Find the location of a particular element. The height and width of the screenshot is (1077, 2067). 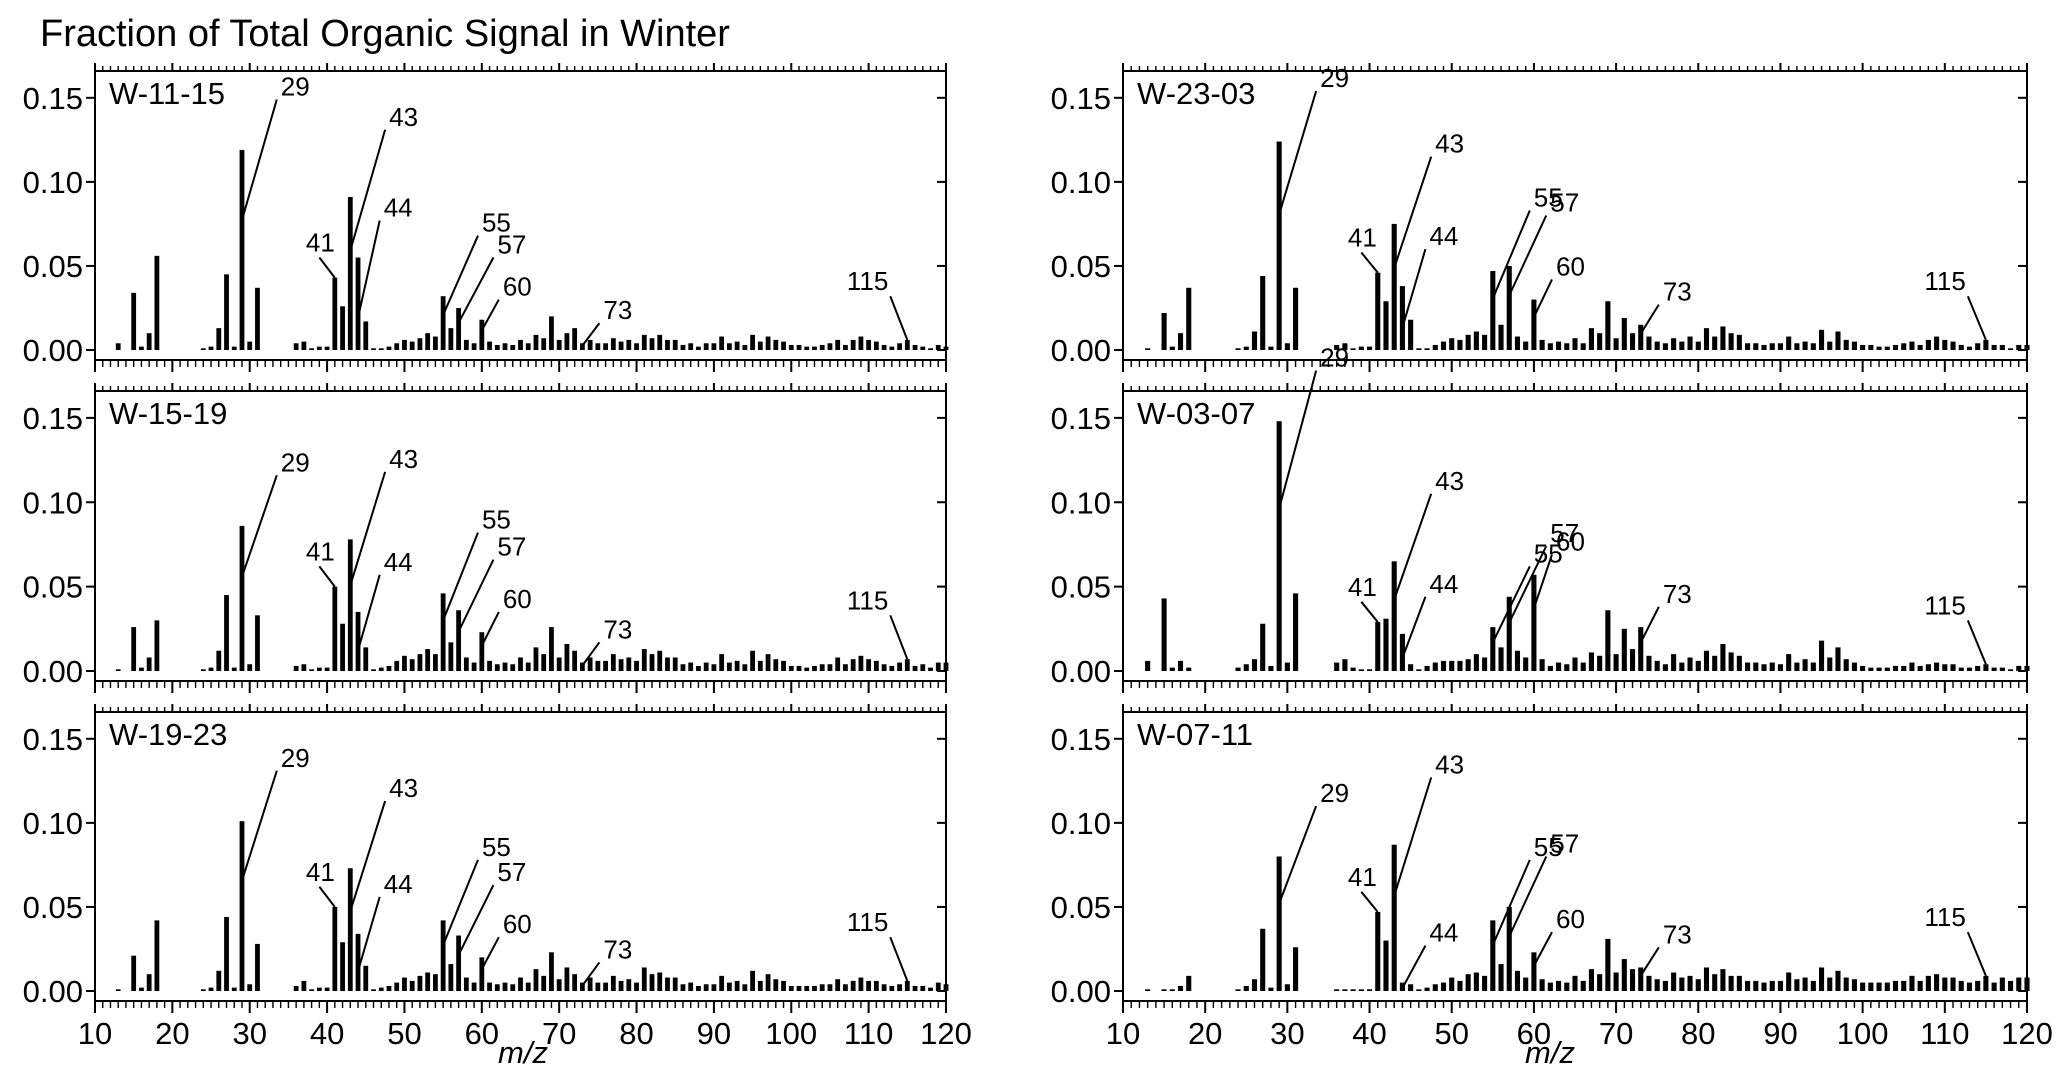

peak-label-55: 55 is located at coordinates (496, 223).